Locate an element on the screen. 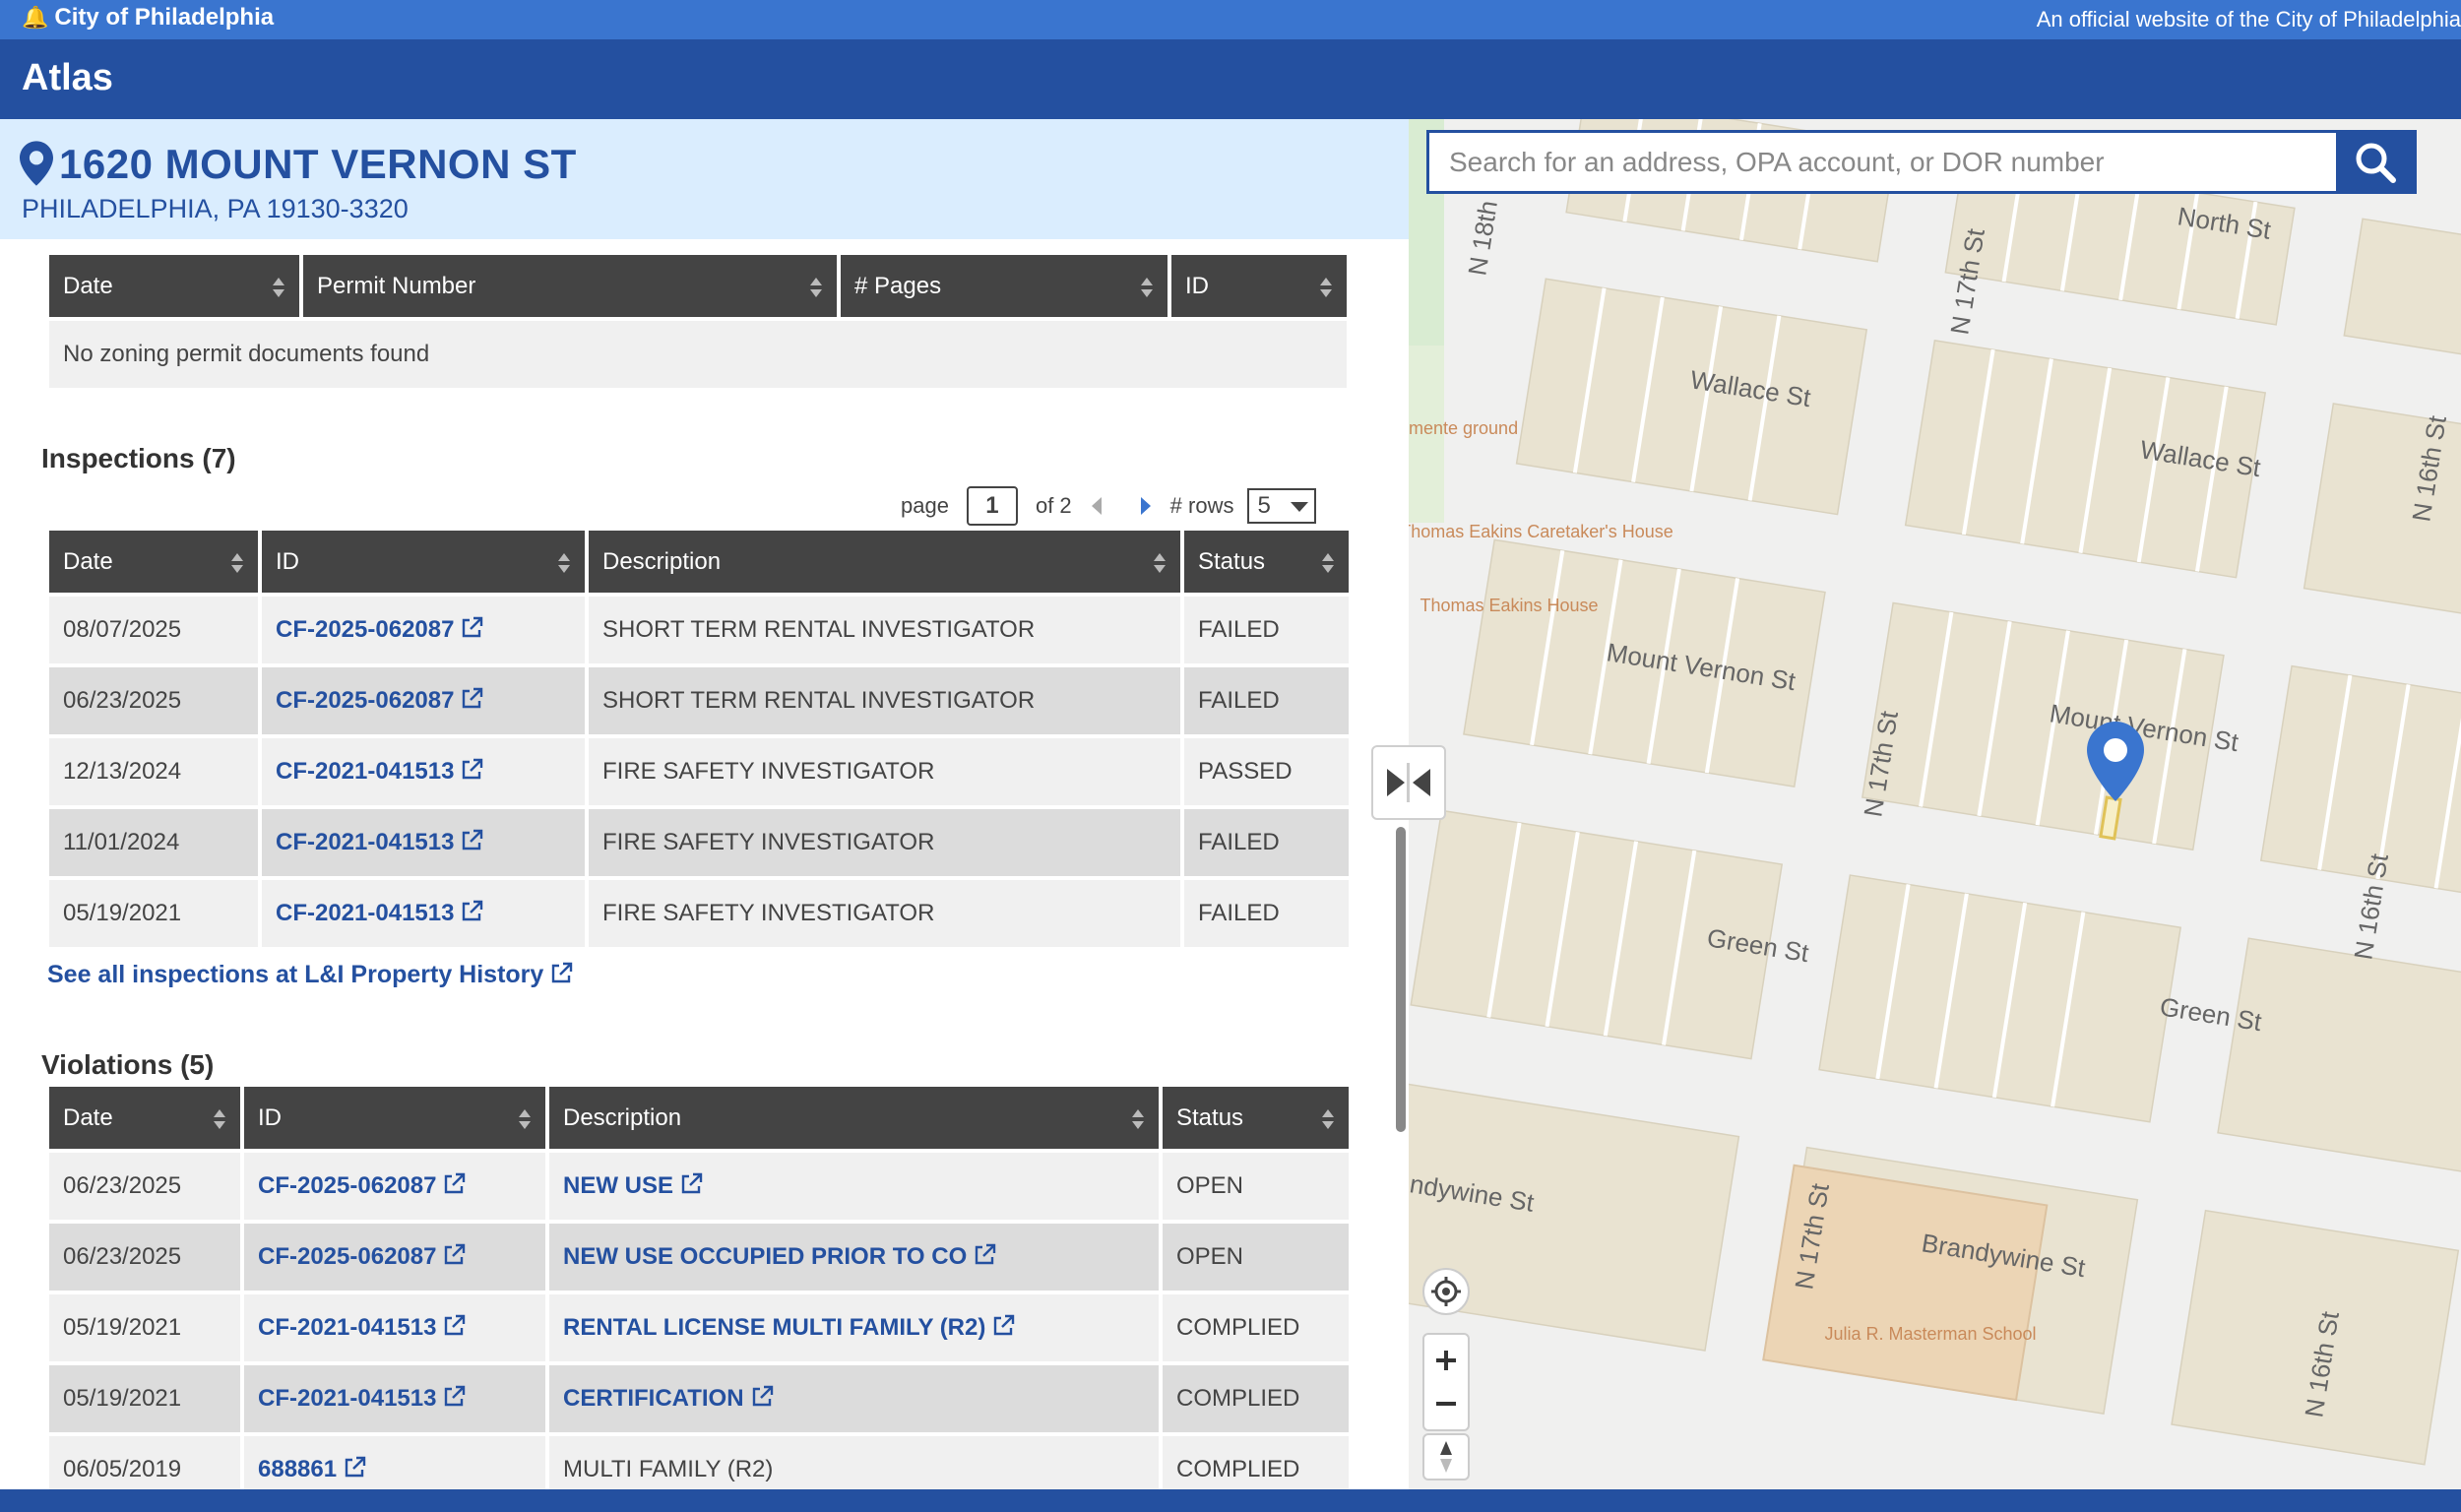 This screenshot has height=1512, width=2461. poi-label: Julia R. Masterman School is located at coordinates (1930, 1334).